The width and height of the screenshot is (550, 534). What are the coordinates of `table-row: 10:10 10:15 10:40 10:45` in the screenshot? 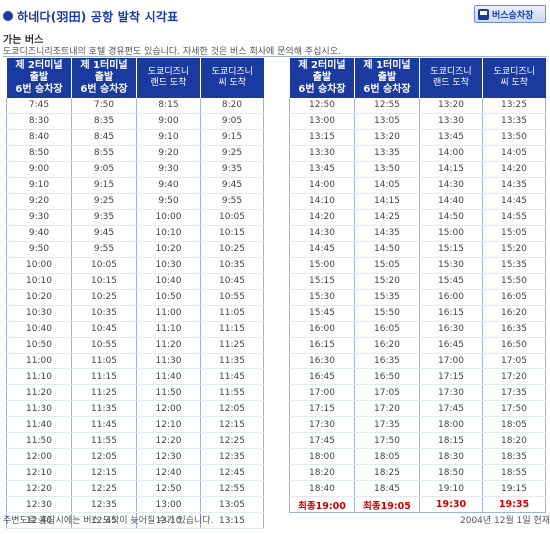 It's located at (135, 281).